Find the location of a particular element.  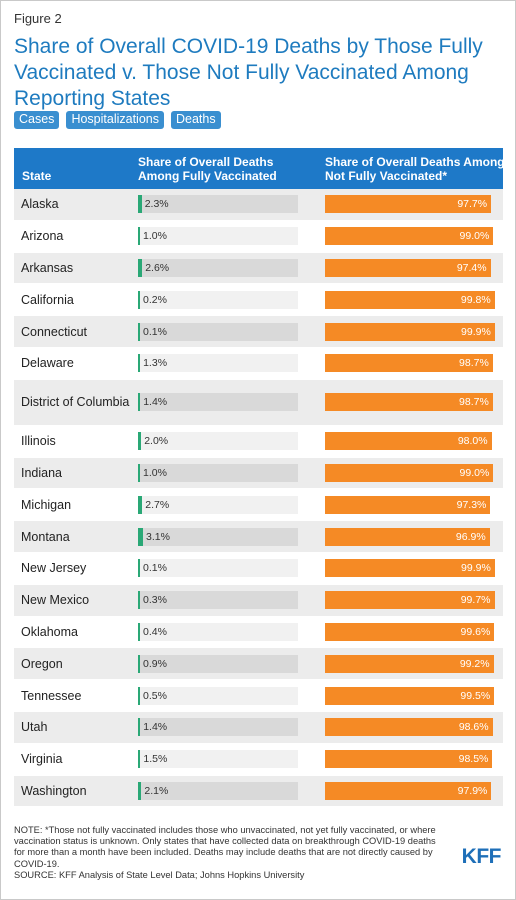

vaccinated-value-label: 3.1% is located at coordinates (158, 536).